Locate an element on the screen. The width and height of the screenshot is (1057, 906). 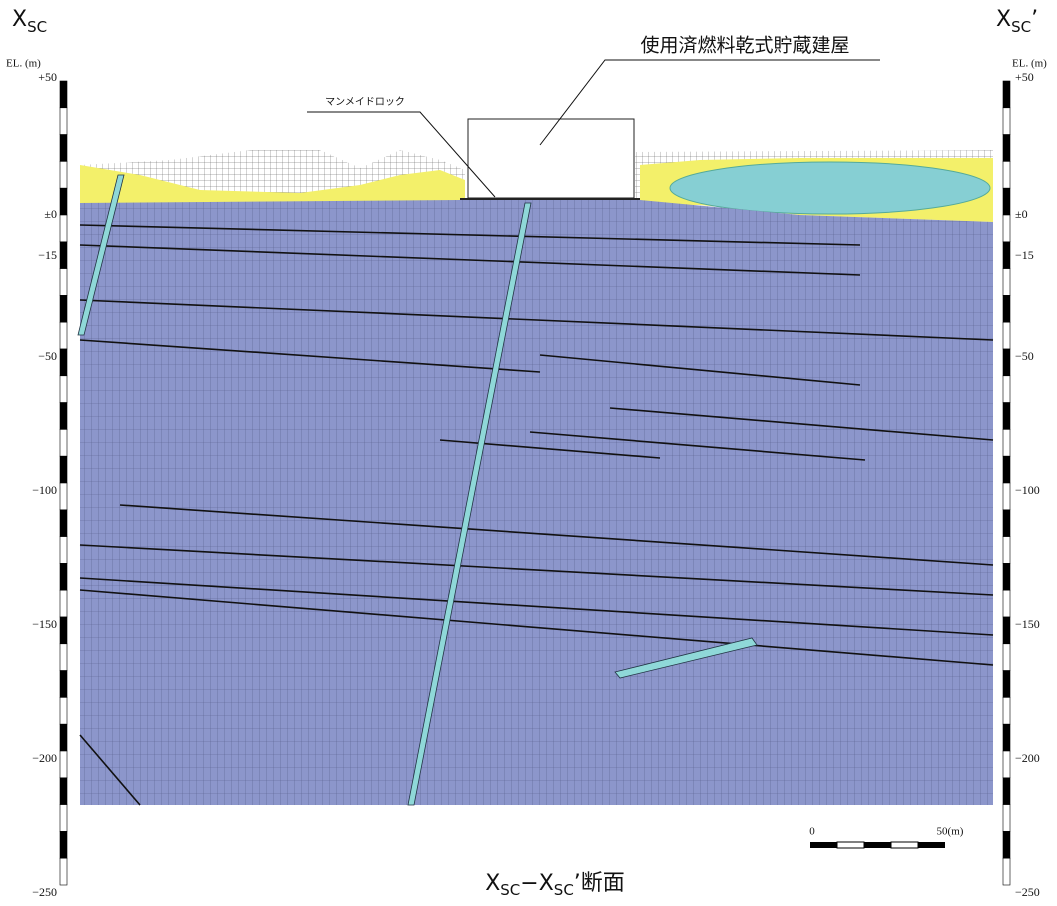
caption-base: −X is located at coordinates (537, 883).